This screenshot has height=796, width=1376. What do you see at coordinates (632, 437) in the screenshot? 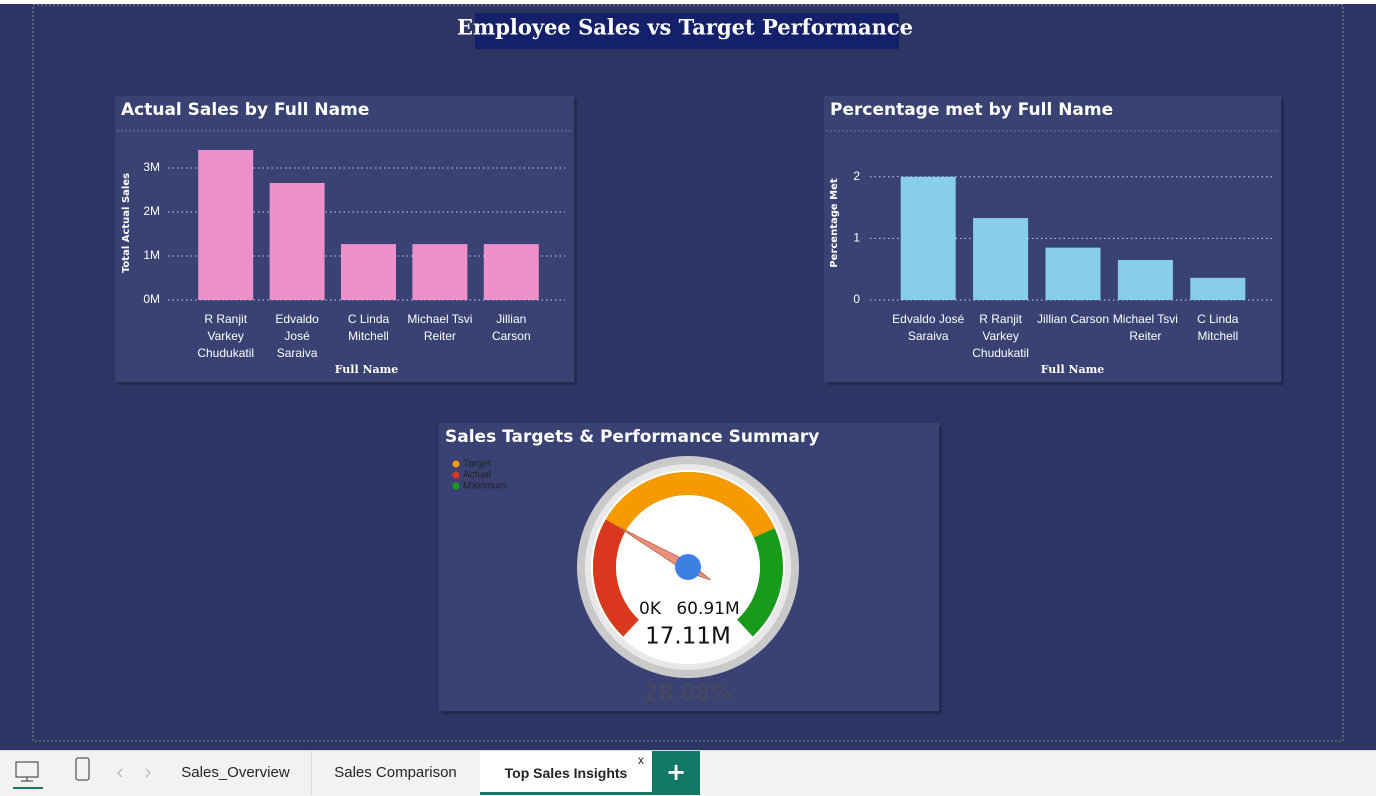
I see `visual-title: Sales Targets & Performance Summary` at bounding box center [632, 437].